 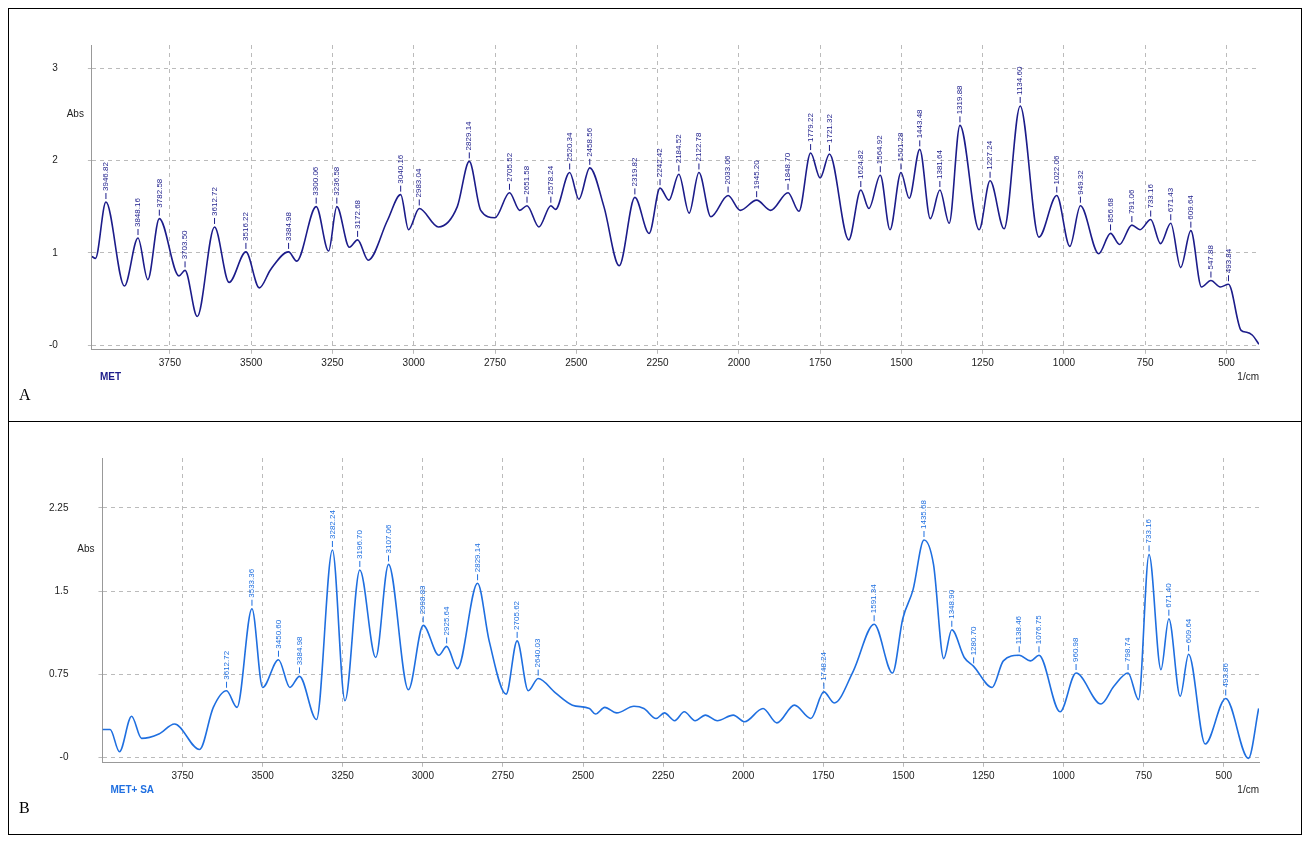 I want to click on text: A, so click(x=25, y=394).